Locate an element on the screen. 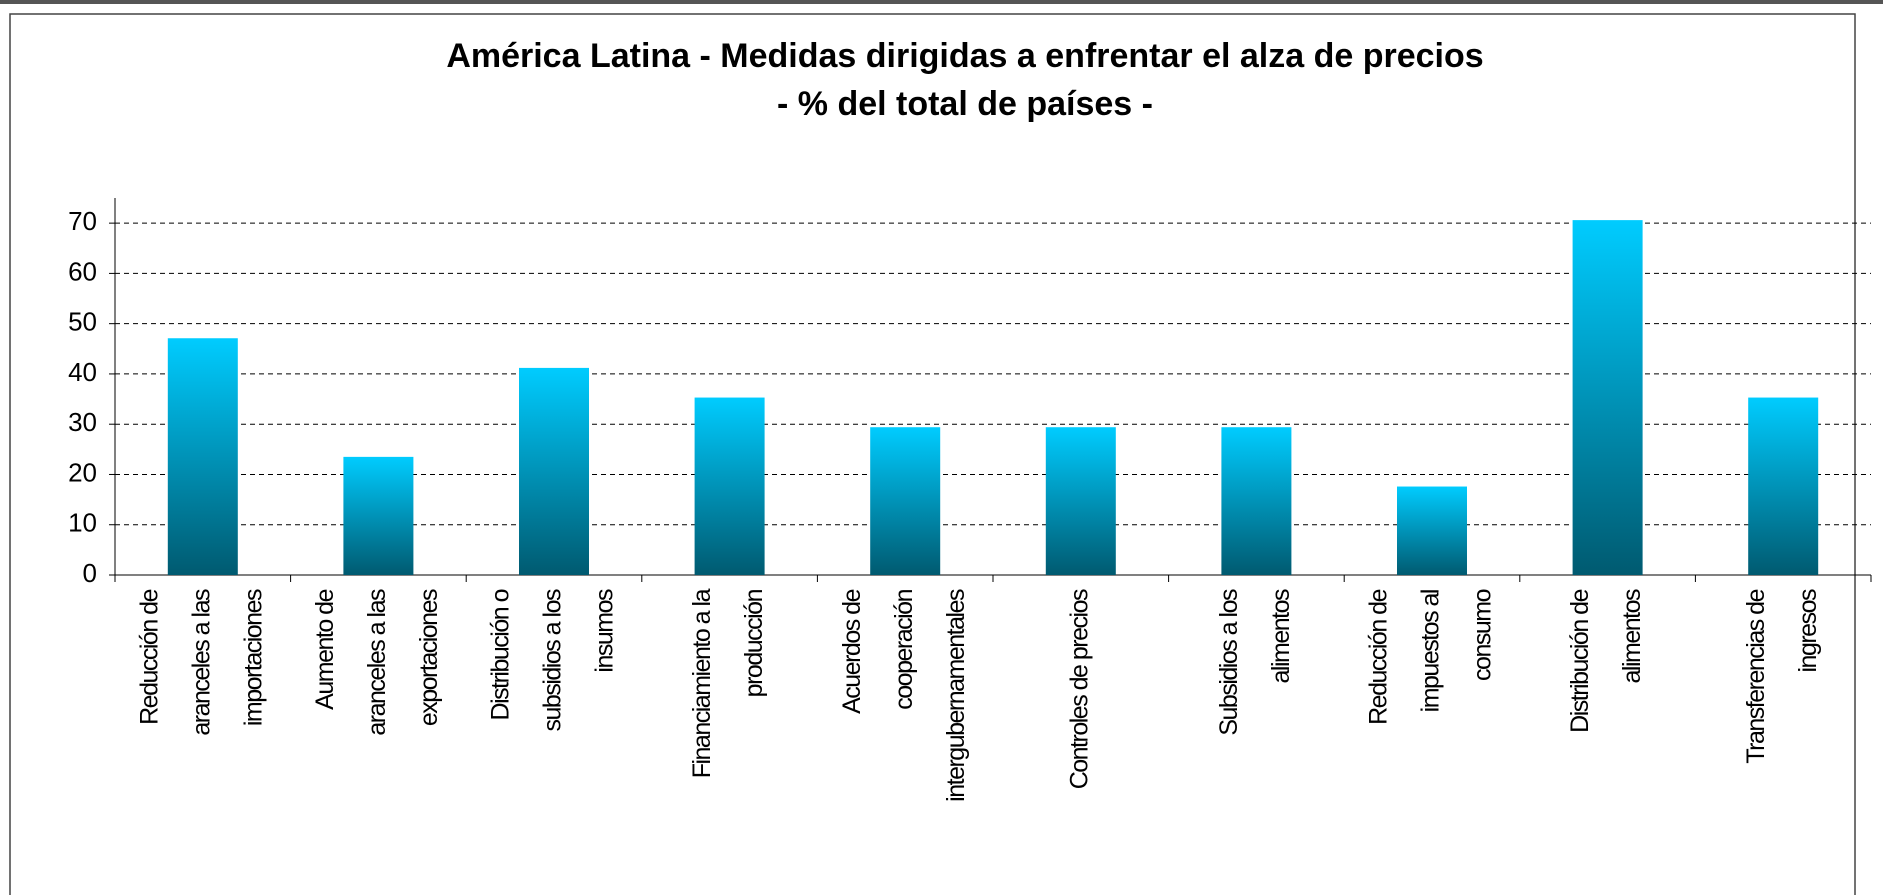  y-tick-label: 50 is located at coordinates (82, 322).